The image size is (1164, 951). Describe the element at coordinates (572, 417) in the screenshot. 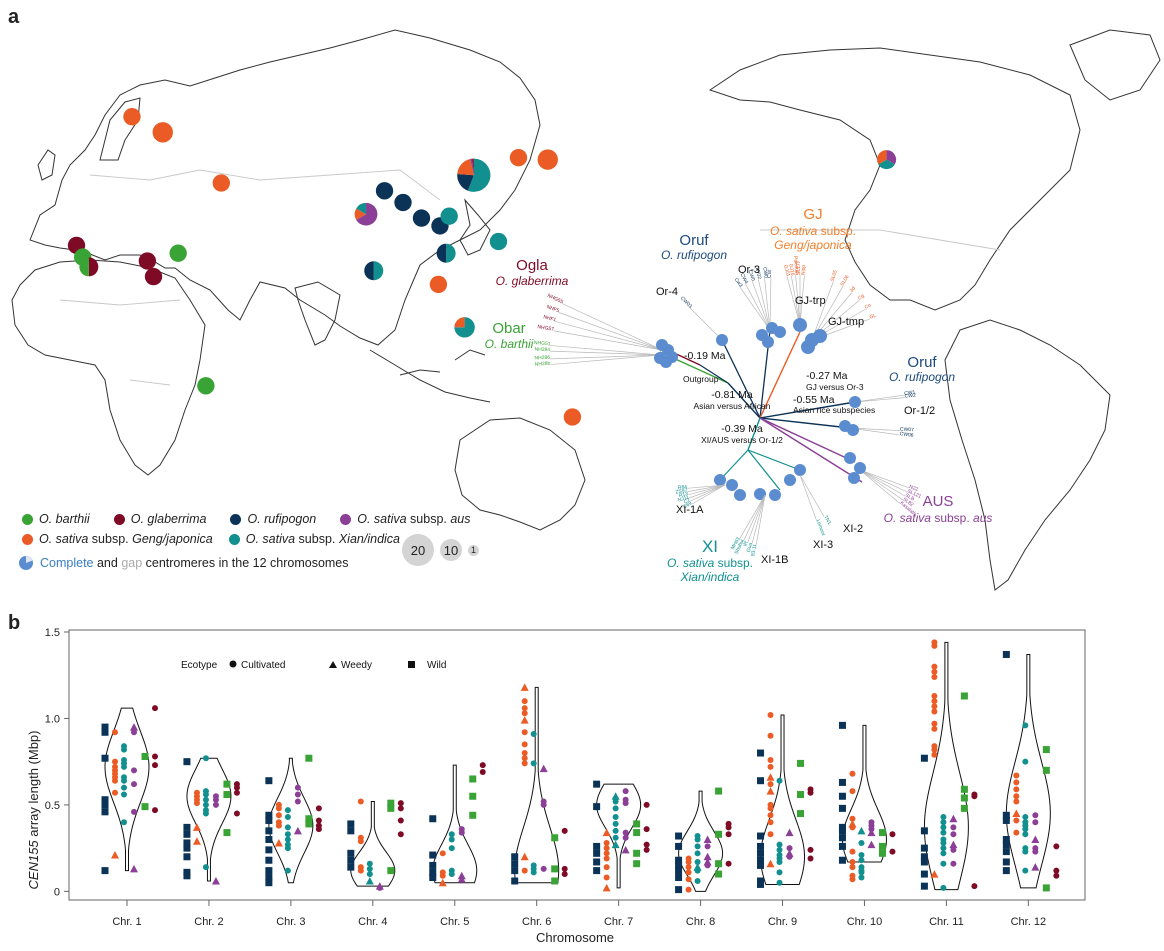

I see `map-pie-australia` at that location.